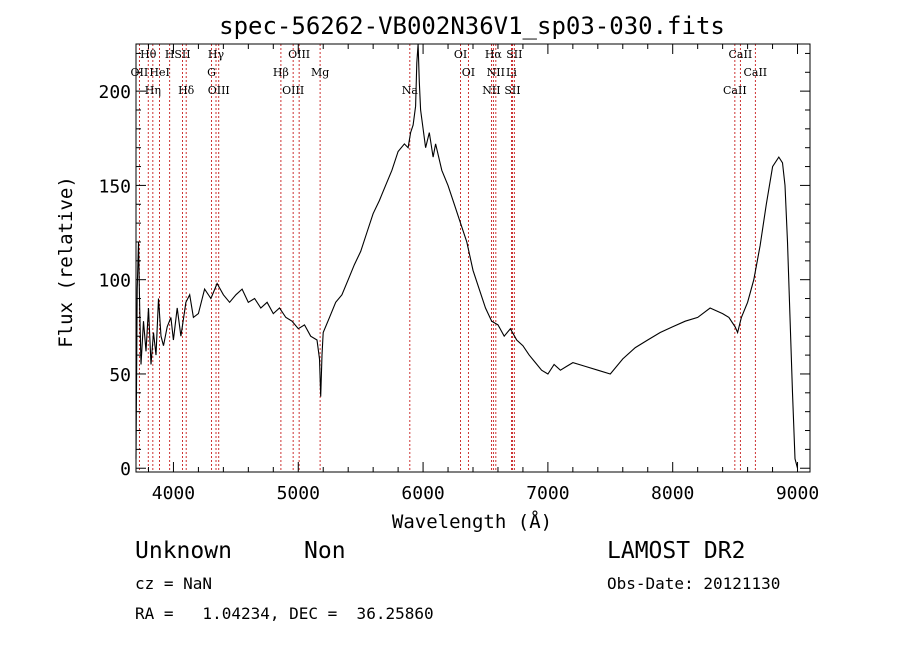 The image size is (900, 649). I want to click on x-tick-label: 5000, so click(298, 493).